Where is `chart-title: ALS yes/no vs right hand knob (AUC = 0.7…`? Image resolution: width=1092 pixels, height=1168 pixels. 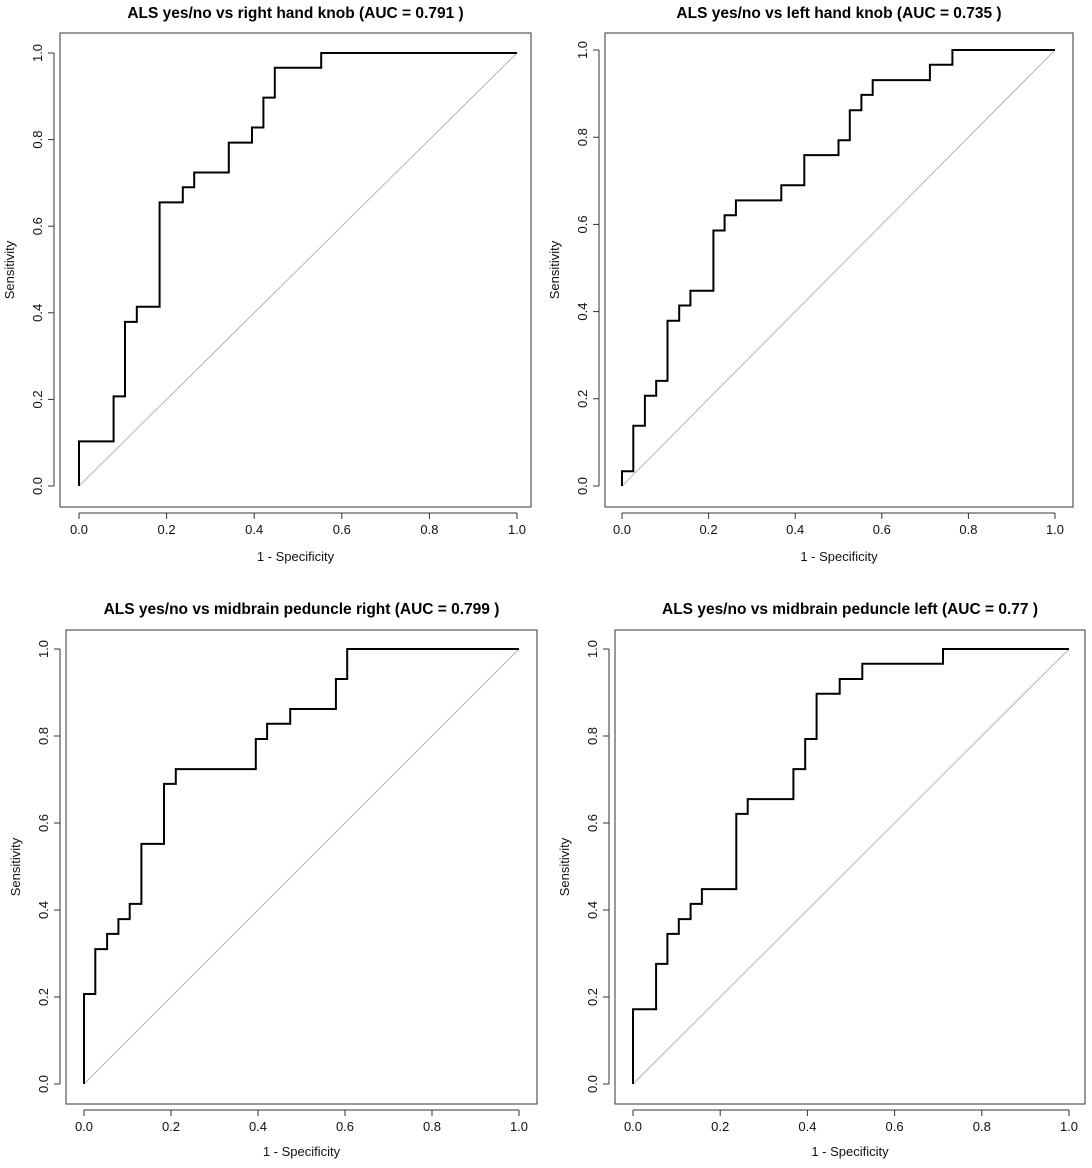
chart-title: ALS yes/no vs right hand knob (AUC = 0.7… is located at coordinates (295, 13).